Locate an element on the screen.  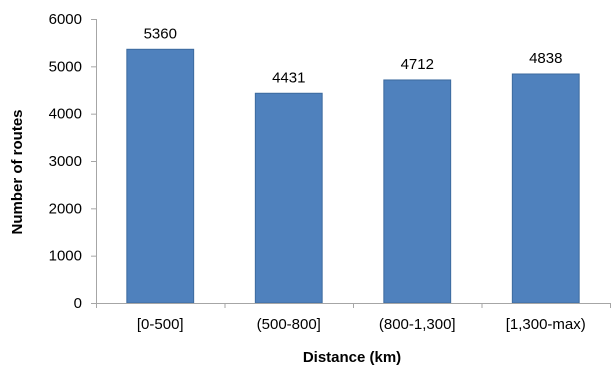
bar-value-label: 4712 is located at coordinates (417, 64).